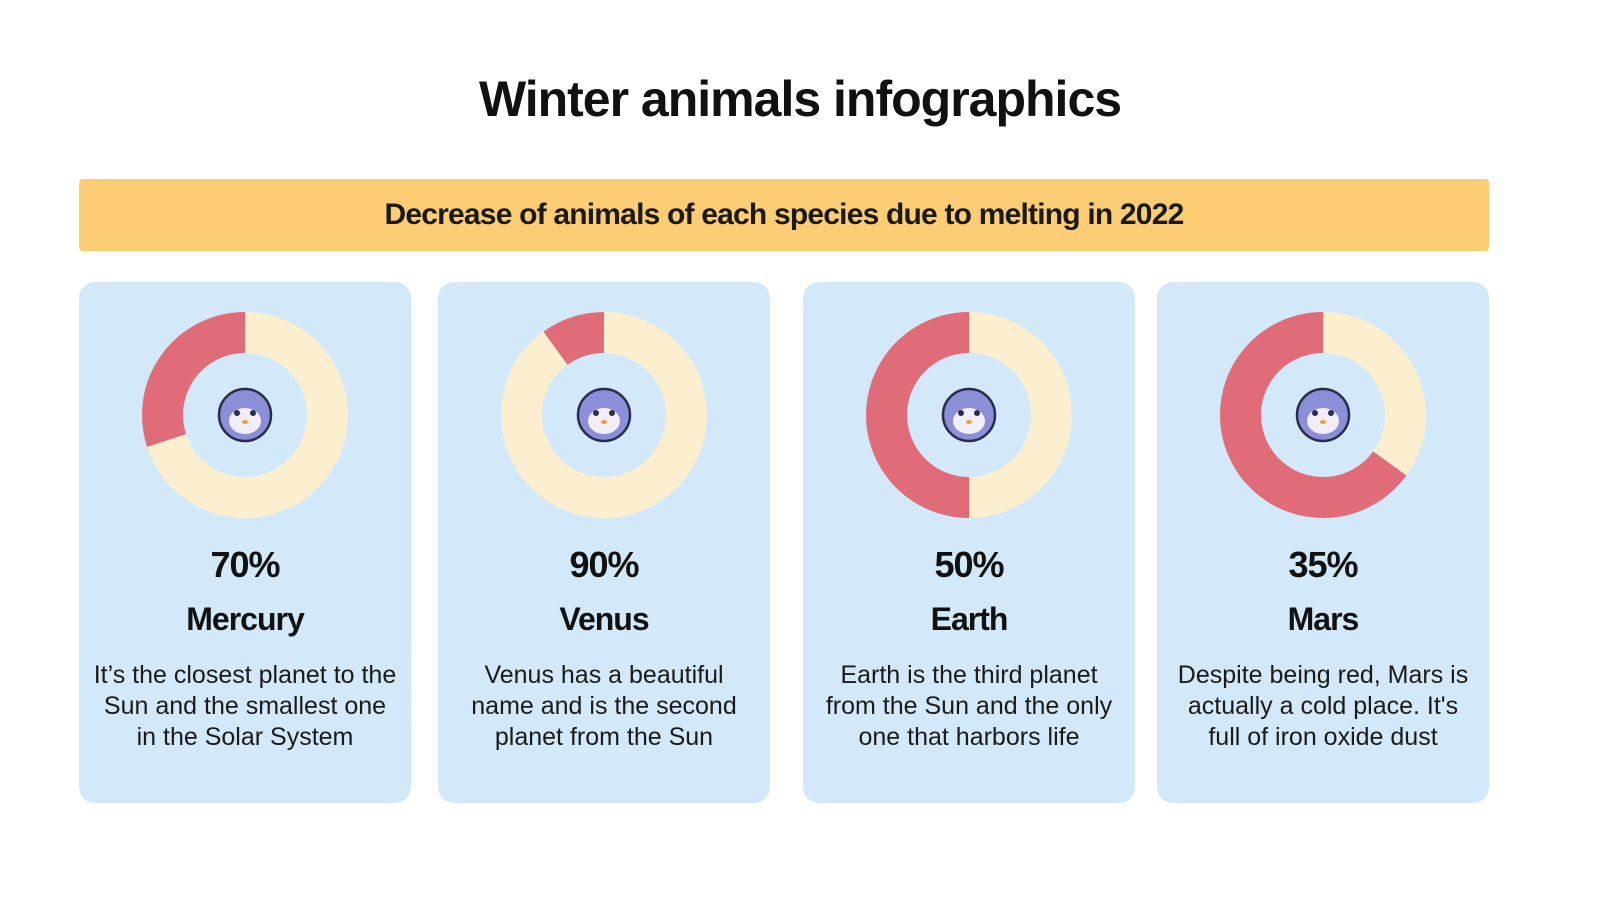  Describe the element at coordinates (245, 564) in the screenshot. I see `value-label: 70%` at that location.